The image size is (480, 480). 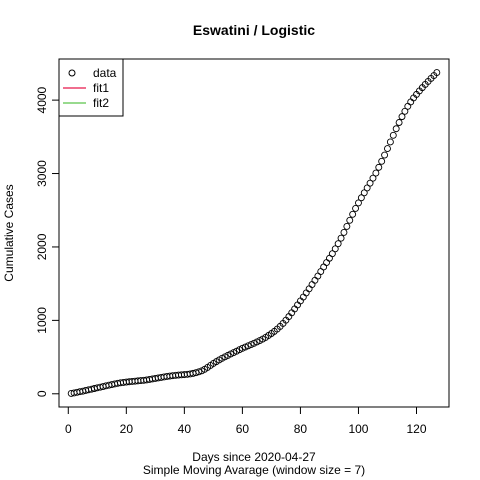 I want to click on y-tick-label: 1000, so click(x=42, y=320).